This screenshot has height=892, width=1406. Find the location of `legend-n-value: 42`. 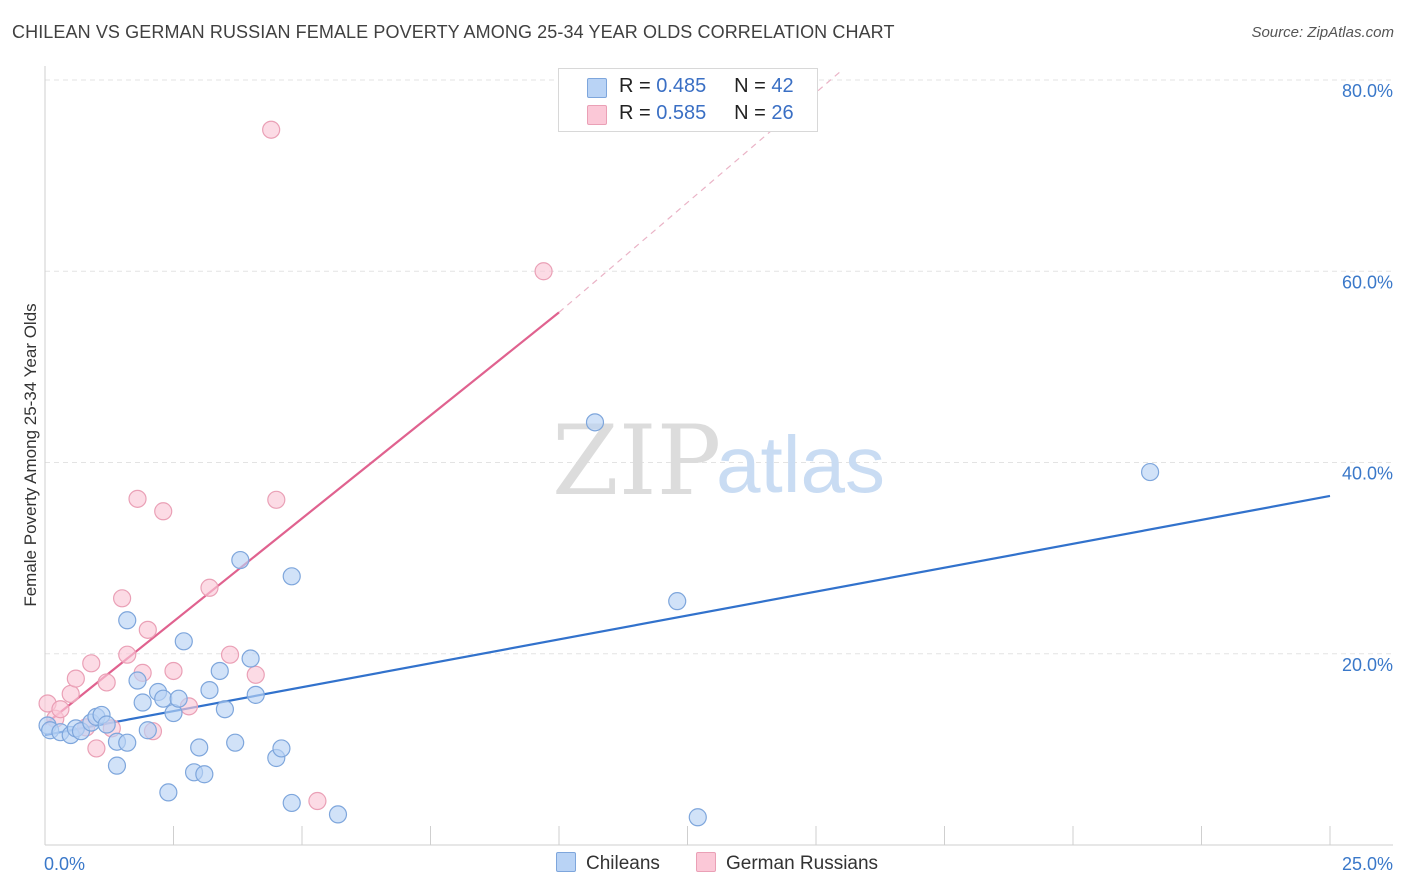

legend-n-value: 42 is located at coordinates (782, 86).